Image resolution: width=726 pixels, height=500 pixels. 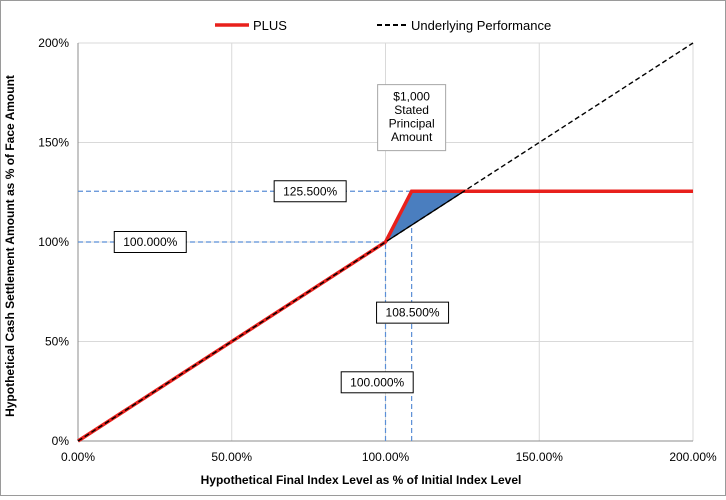 I want to click on x-tick-label: 200.00%, so click(x=693, y=457).